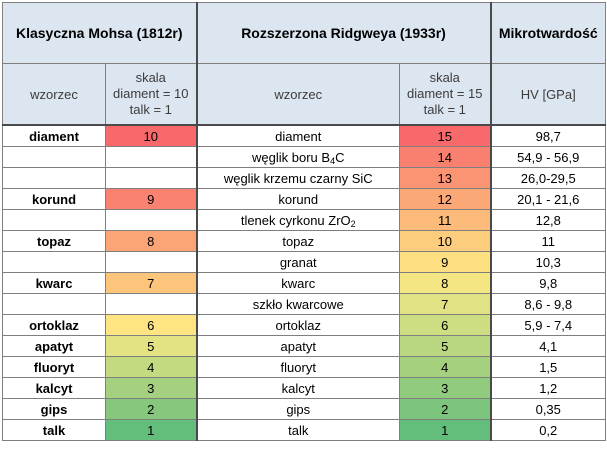 Image resolution: width=607 pixels, height=469 pixels. Describe the element at coordinates (54, 430) in the screenshot. I see `mohs-mineral-cell: talk` at that location.